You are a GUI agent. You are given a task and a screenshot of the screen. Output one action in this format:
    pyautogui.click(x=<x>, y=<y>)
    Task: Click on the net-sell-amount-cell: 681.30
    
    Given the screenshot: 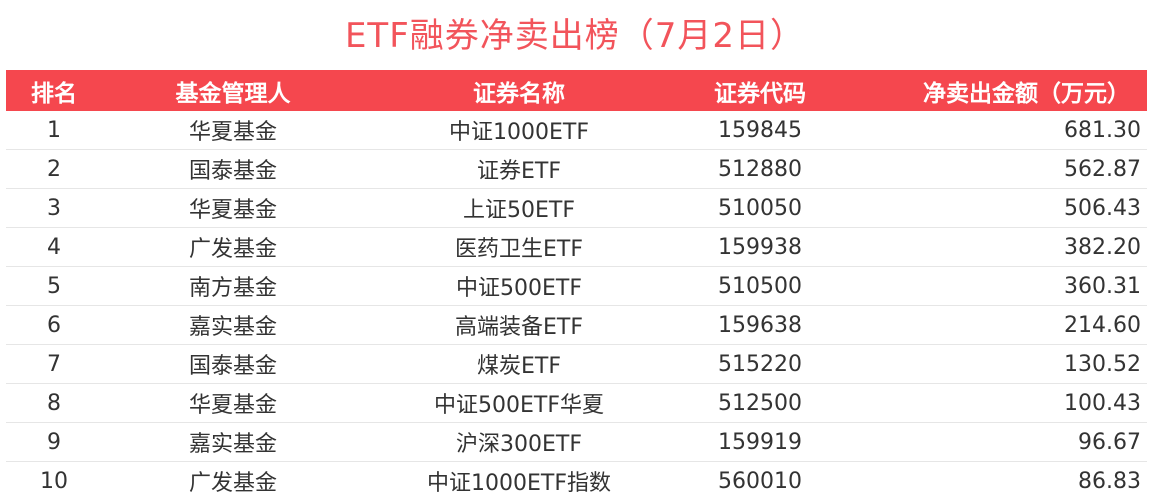 What is the action you would take?
    pyautogui.click(x=996, y=130)
    